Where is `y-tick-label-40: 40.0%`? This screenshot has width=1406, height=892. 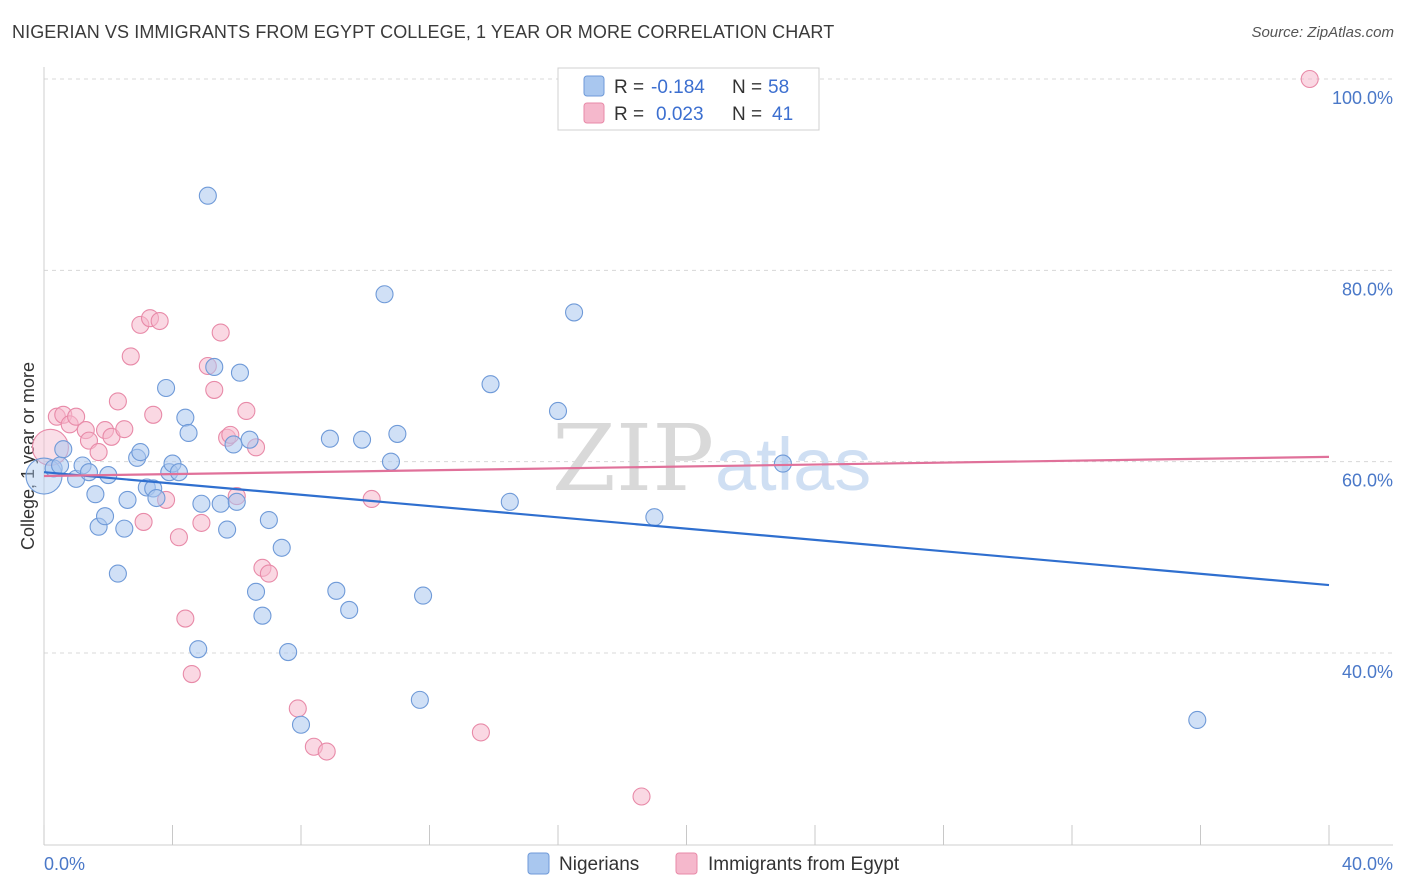
y-tick-label-40: 40.0% is located at coordinates (1367, 672).